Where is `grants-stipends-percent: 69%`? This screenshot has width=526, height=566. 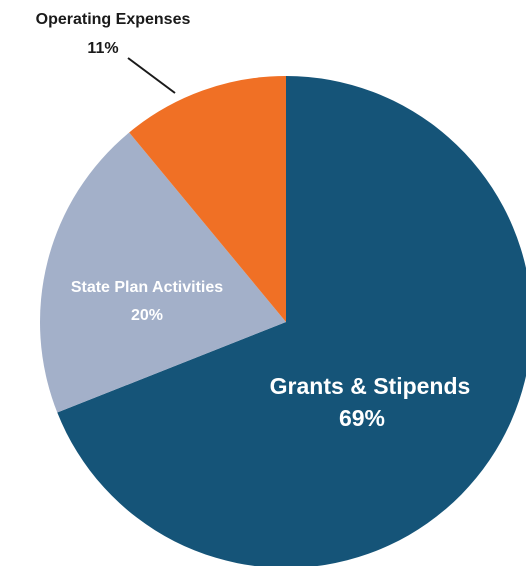 grants-stipends-percent: 69% is located at coordinates (362, 418).